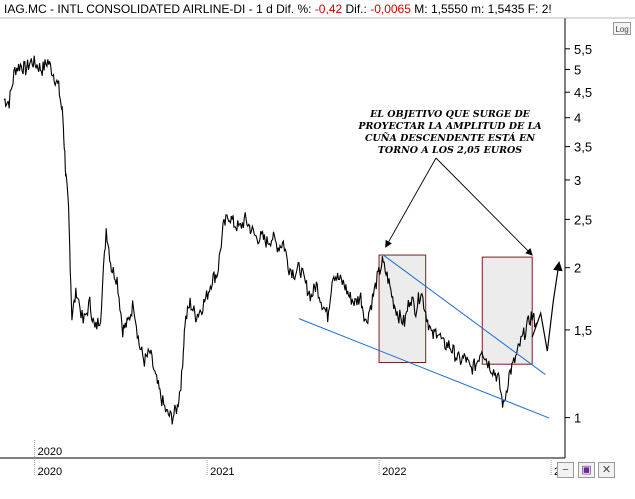  I want to click on max-label: M:, so click(421, 9).